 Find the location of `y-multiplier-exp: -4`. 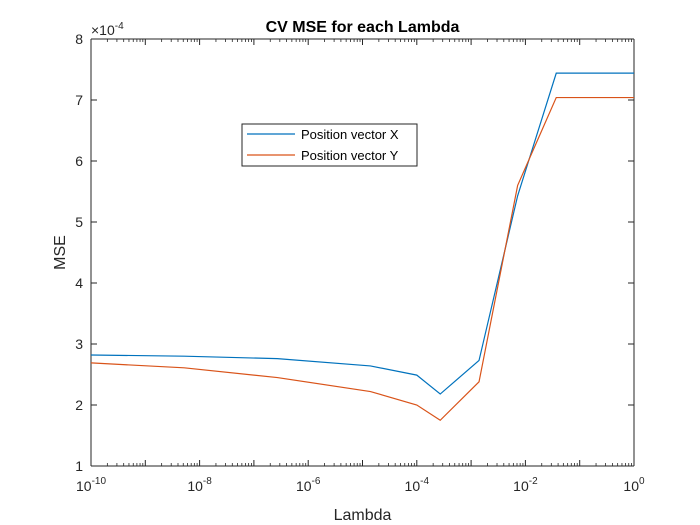

y-multiplier-exp: -4 is located at coordinates (119, 26).